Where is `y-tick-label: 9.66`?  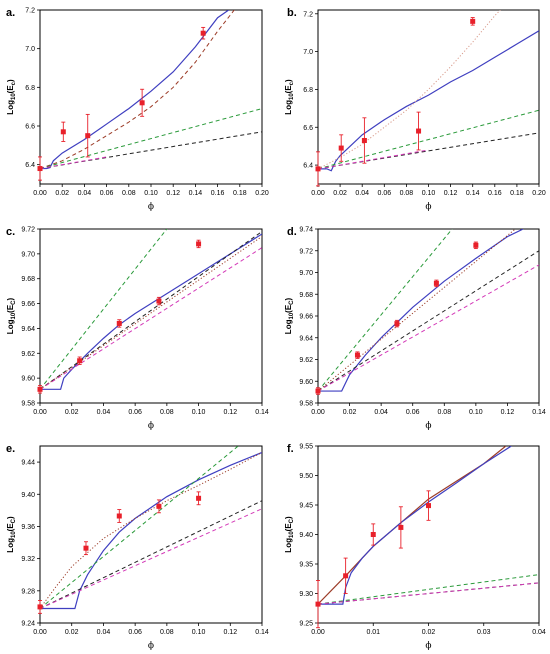
y-tick-label: 9.66 is located at coordinates (28, 304).